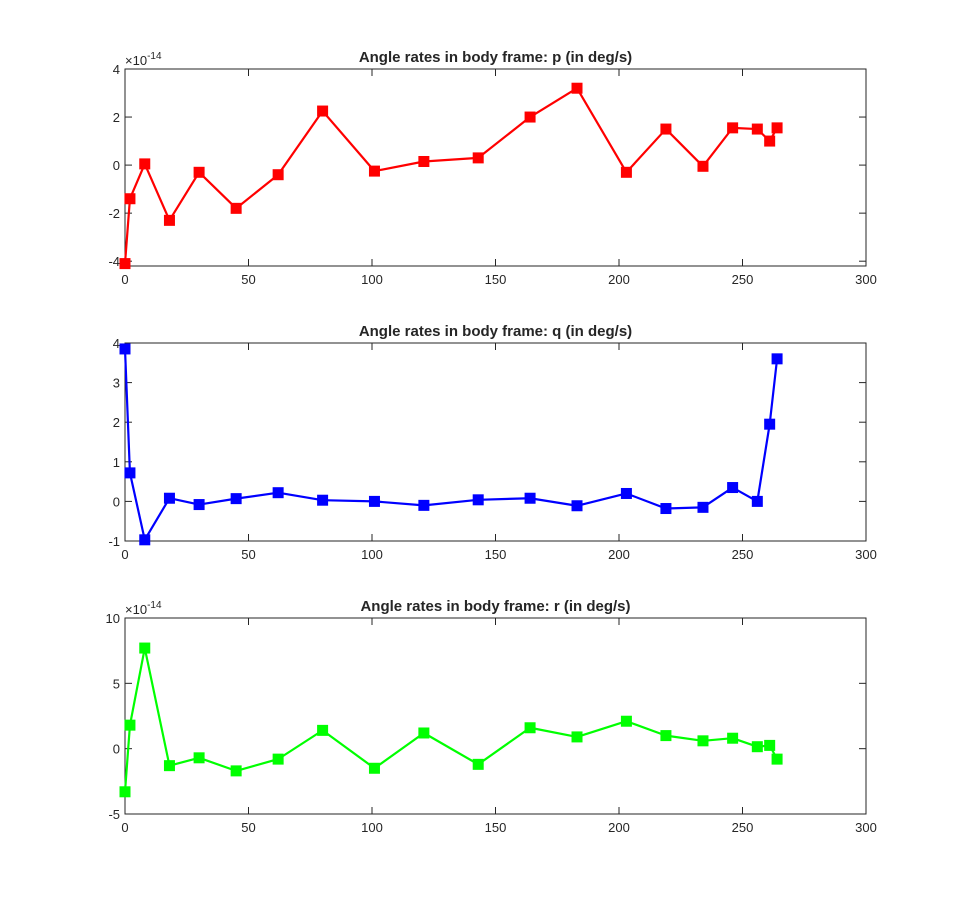 This screenshot has height=916, width=958. Describe the element at coordinates (248, 279) in the screenshot. I see `x-tick-label-p: 50` at that location.